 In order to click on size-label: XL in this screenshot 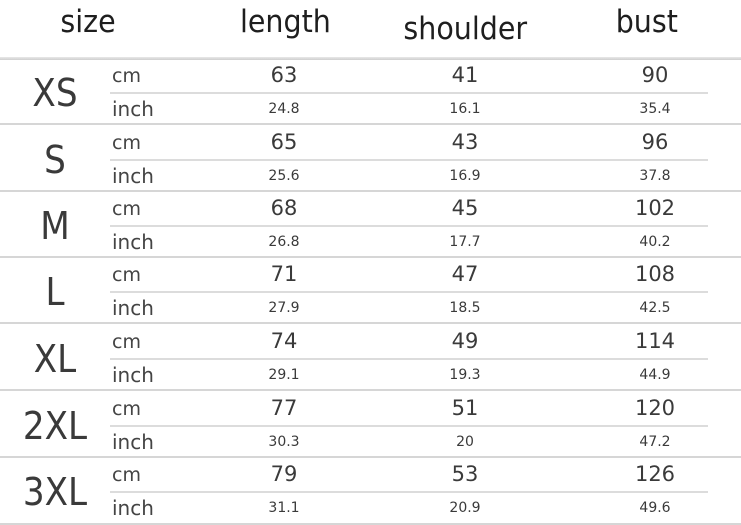, I will do `click(55, 359)`.